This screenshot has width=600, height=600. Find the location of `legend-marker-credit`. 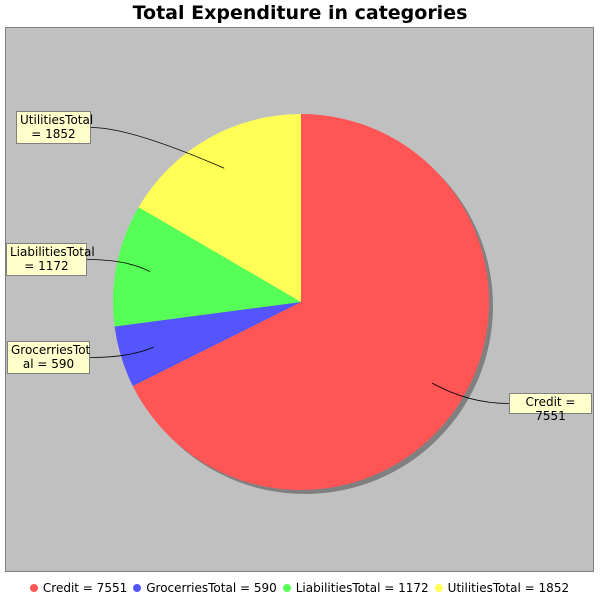

legend-marker-credit is located at coordinates (33, 588).